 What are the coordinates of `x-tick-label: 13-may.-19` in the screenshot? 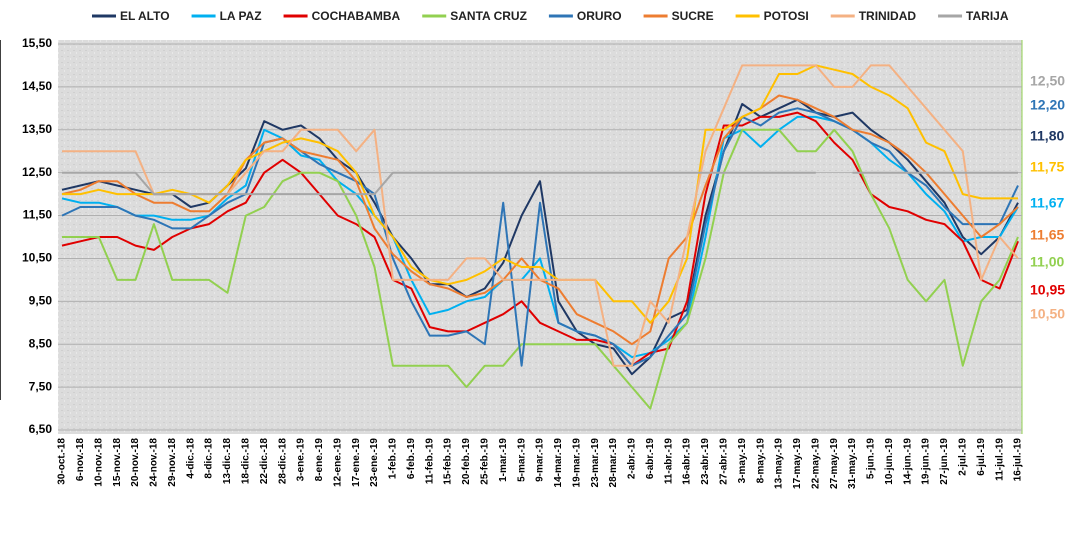 It's located at (779, 463).